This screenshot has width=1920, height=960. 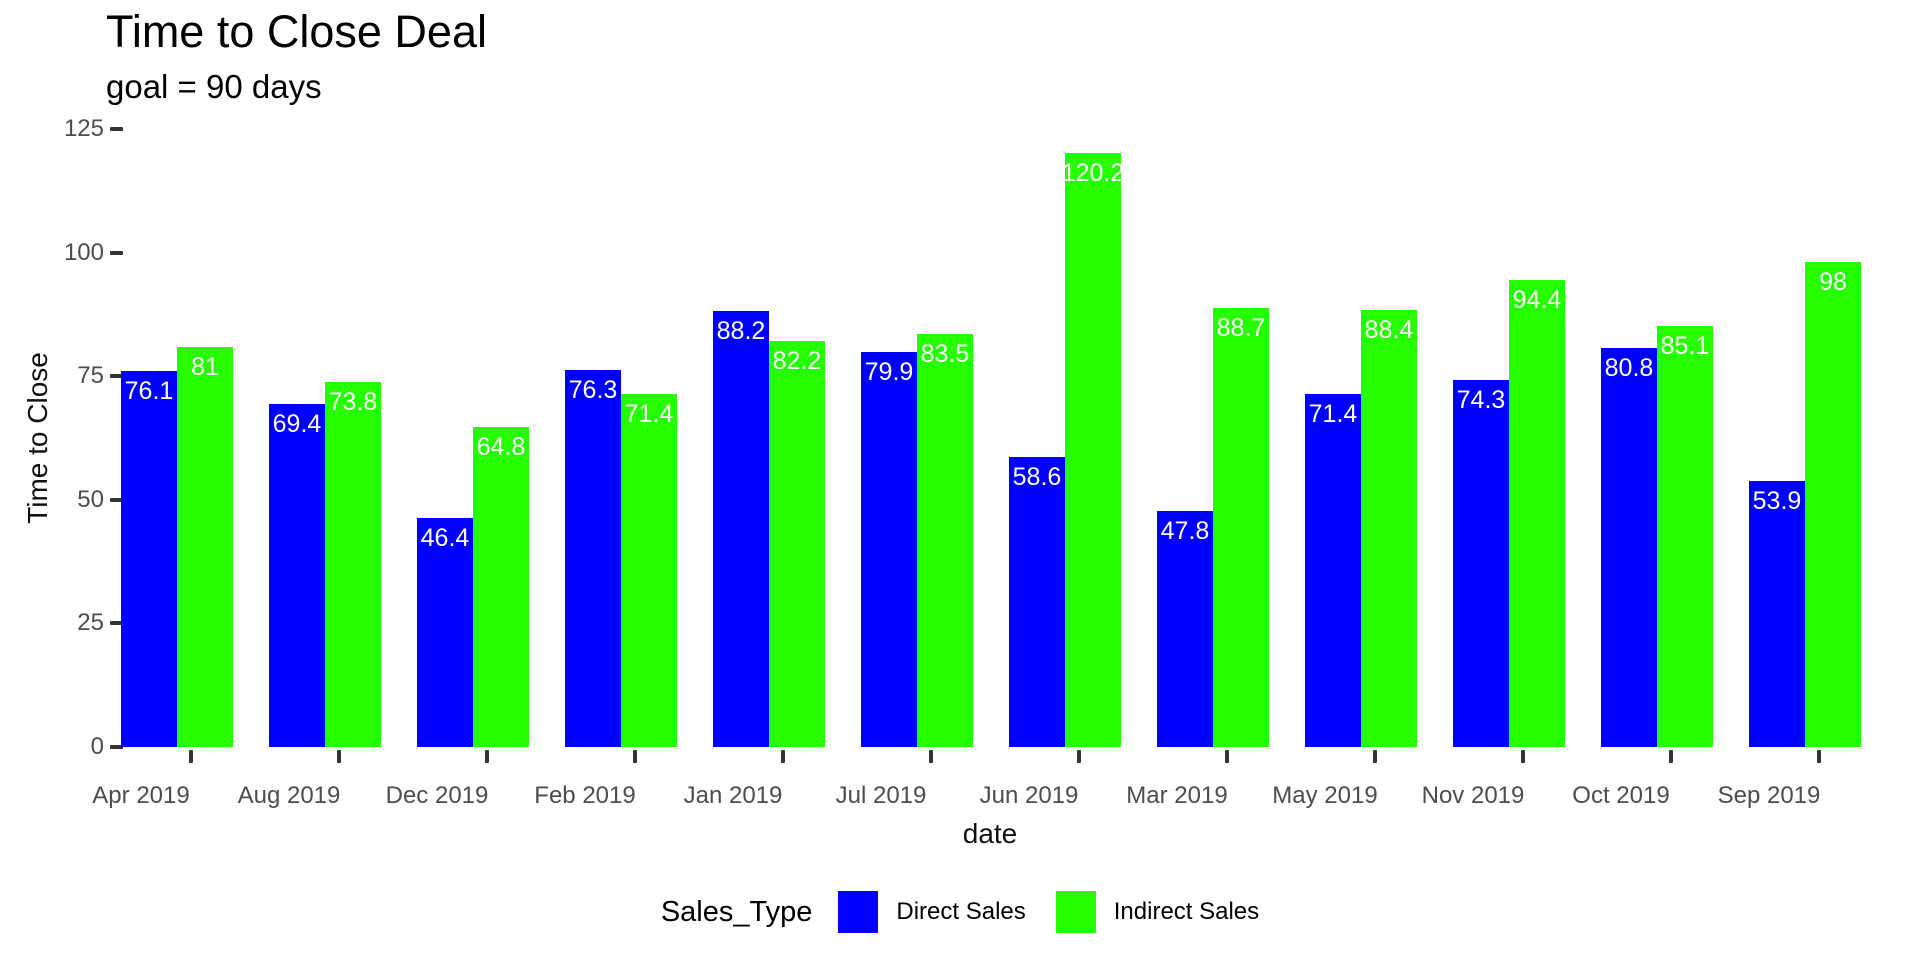 What do you see at coordinates (733, 795) in the screenshot?
I see `x-tick-label: Jan 2019` at bounding box center [733, 795].